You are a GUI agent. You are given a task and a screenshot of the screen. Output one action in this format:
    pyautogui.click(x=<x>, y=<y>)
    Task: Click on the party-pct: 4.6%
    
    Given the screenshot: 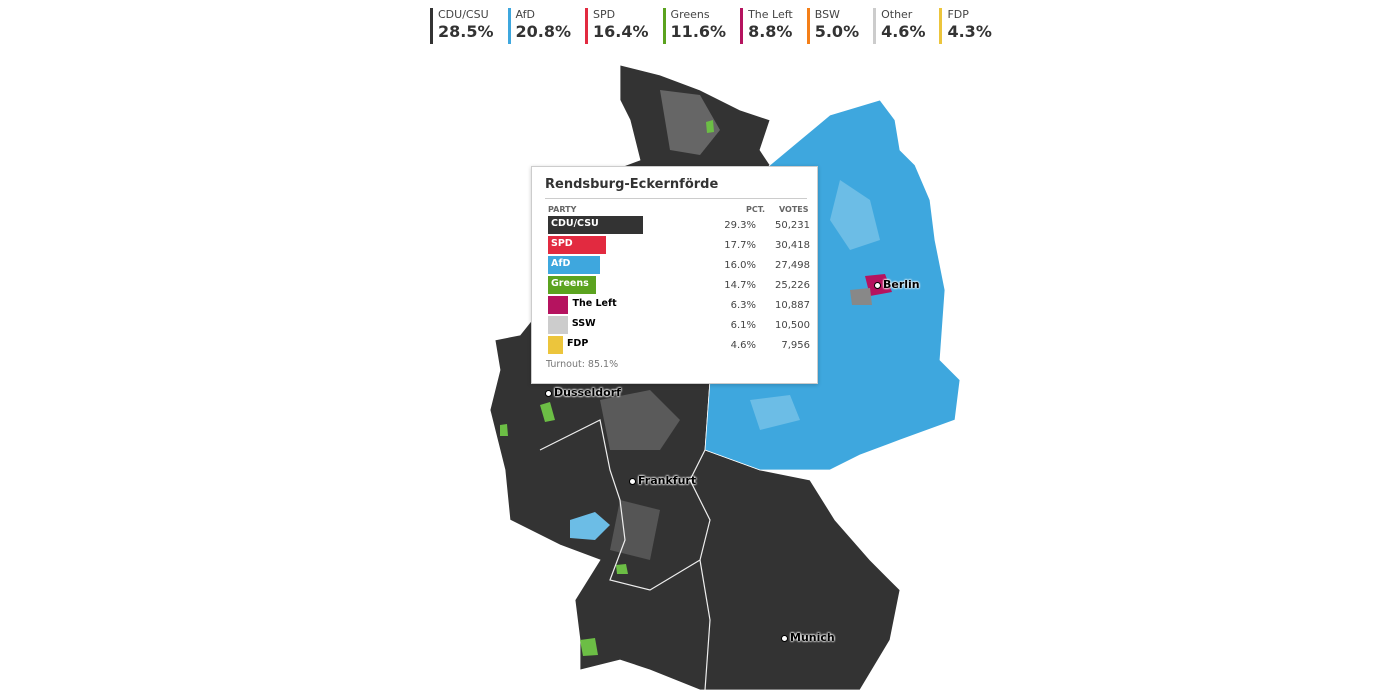 What is the action you would take?
    pyautogui.click(x=743, y=345)
    